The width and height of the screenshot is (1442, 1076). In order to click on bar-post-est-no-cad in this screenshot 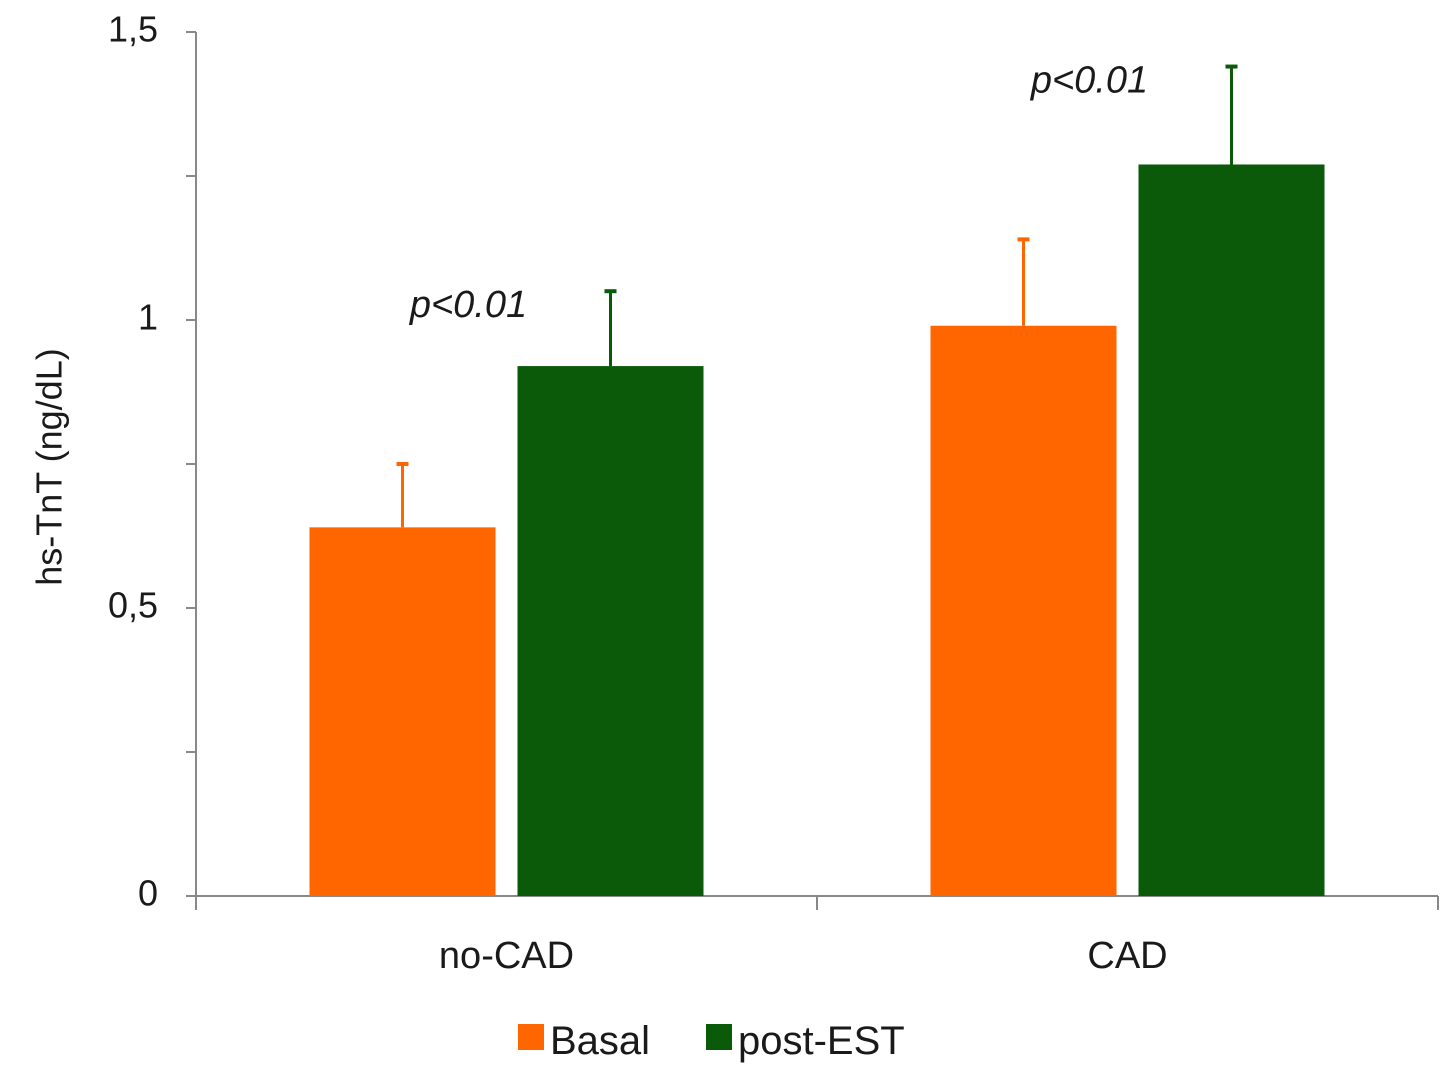, I will do `click(610, 631)`.